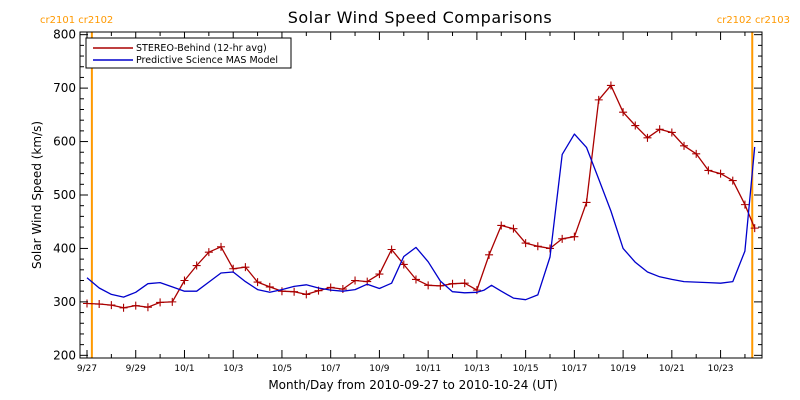 The width and height of the screenshot is (800, 400). I want to click on y-tick-label: 400, so click(64, 248).